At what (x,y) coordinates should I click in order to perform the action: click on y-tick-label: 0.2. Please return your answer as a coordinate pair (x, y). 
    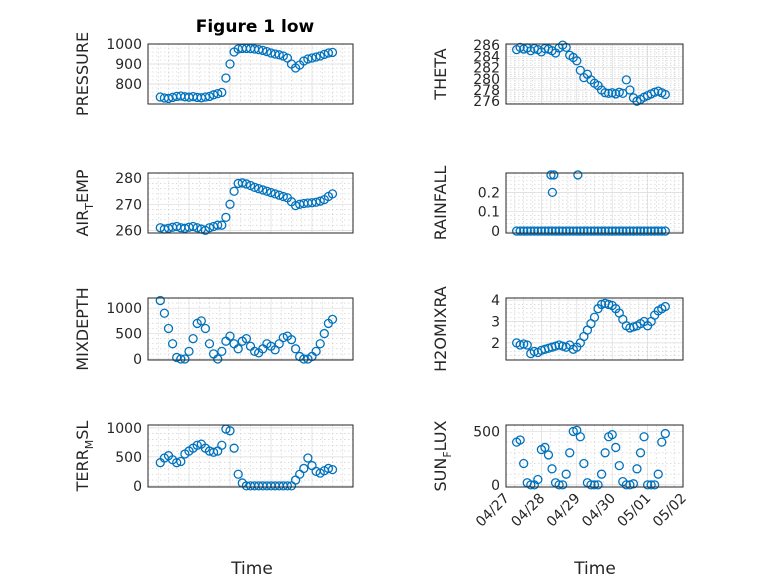
    Looking at the image, I should click on (489, 193).